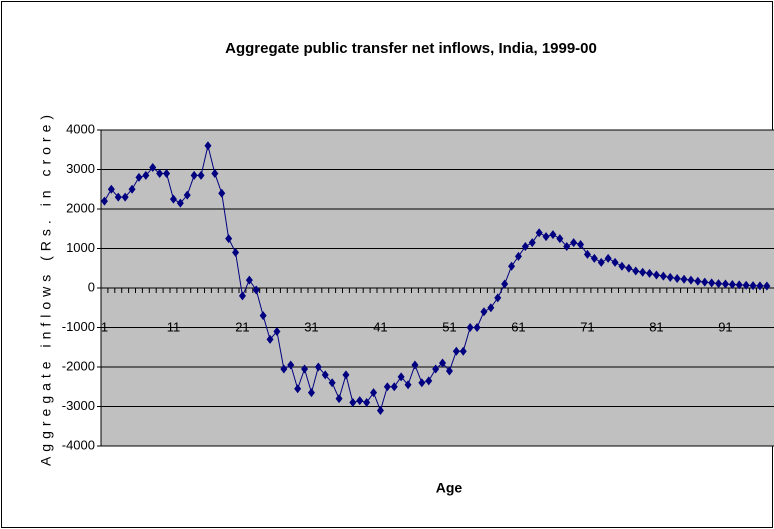  Describe the element at coordinates (78, 326) in the screenshot. I see `y-tick-label: -1000` at that location.